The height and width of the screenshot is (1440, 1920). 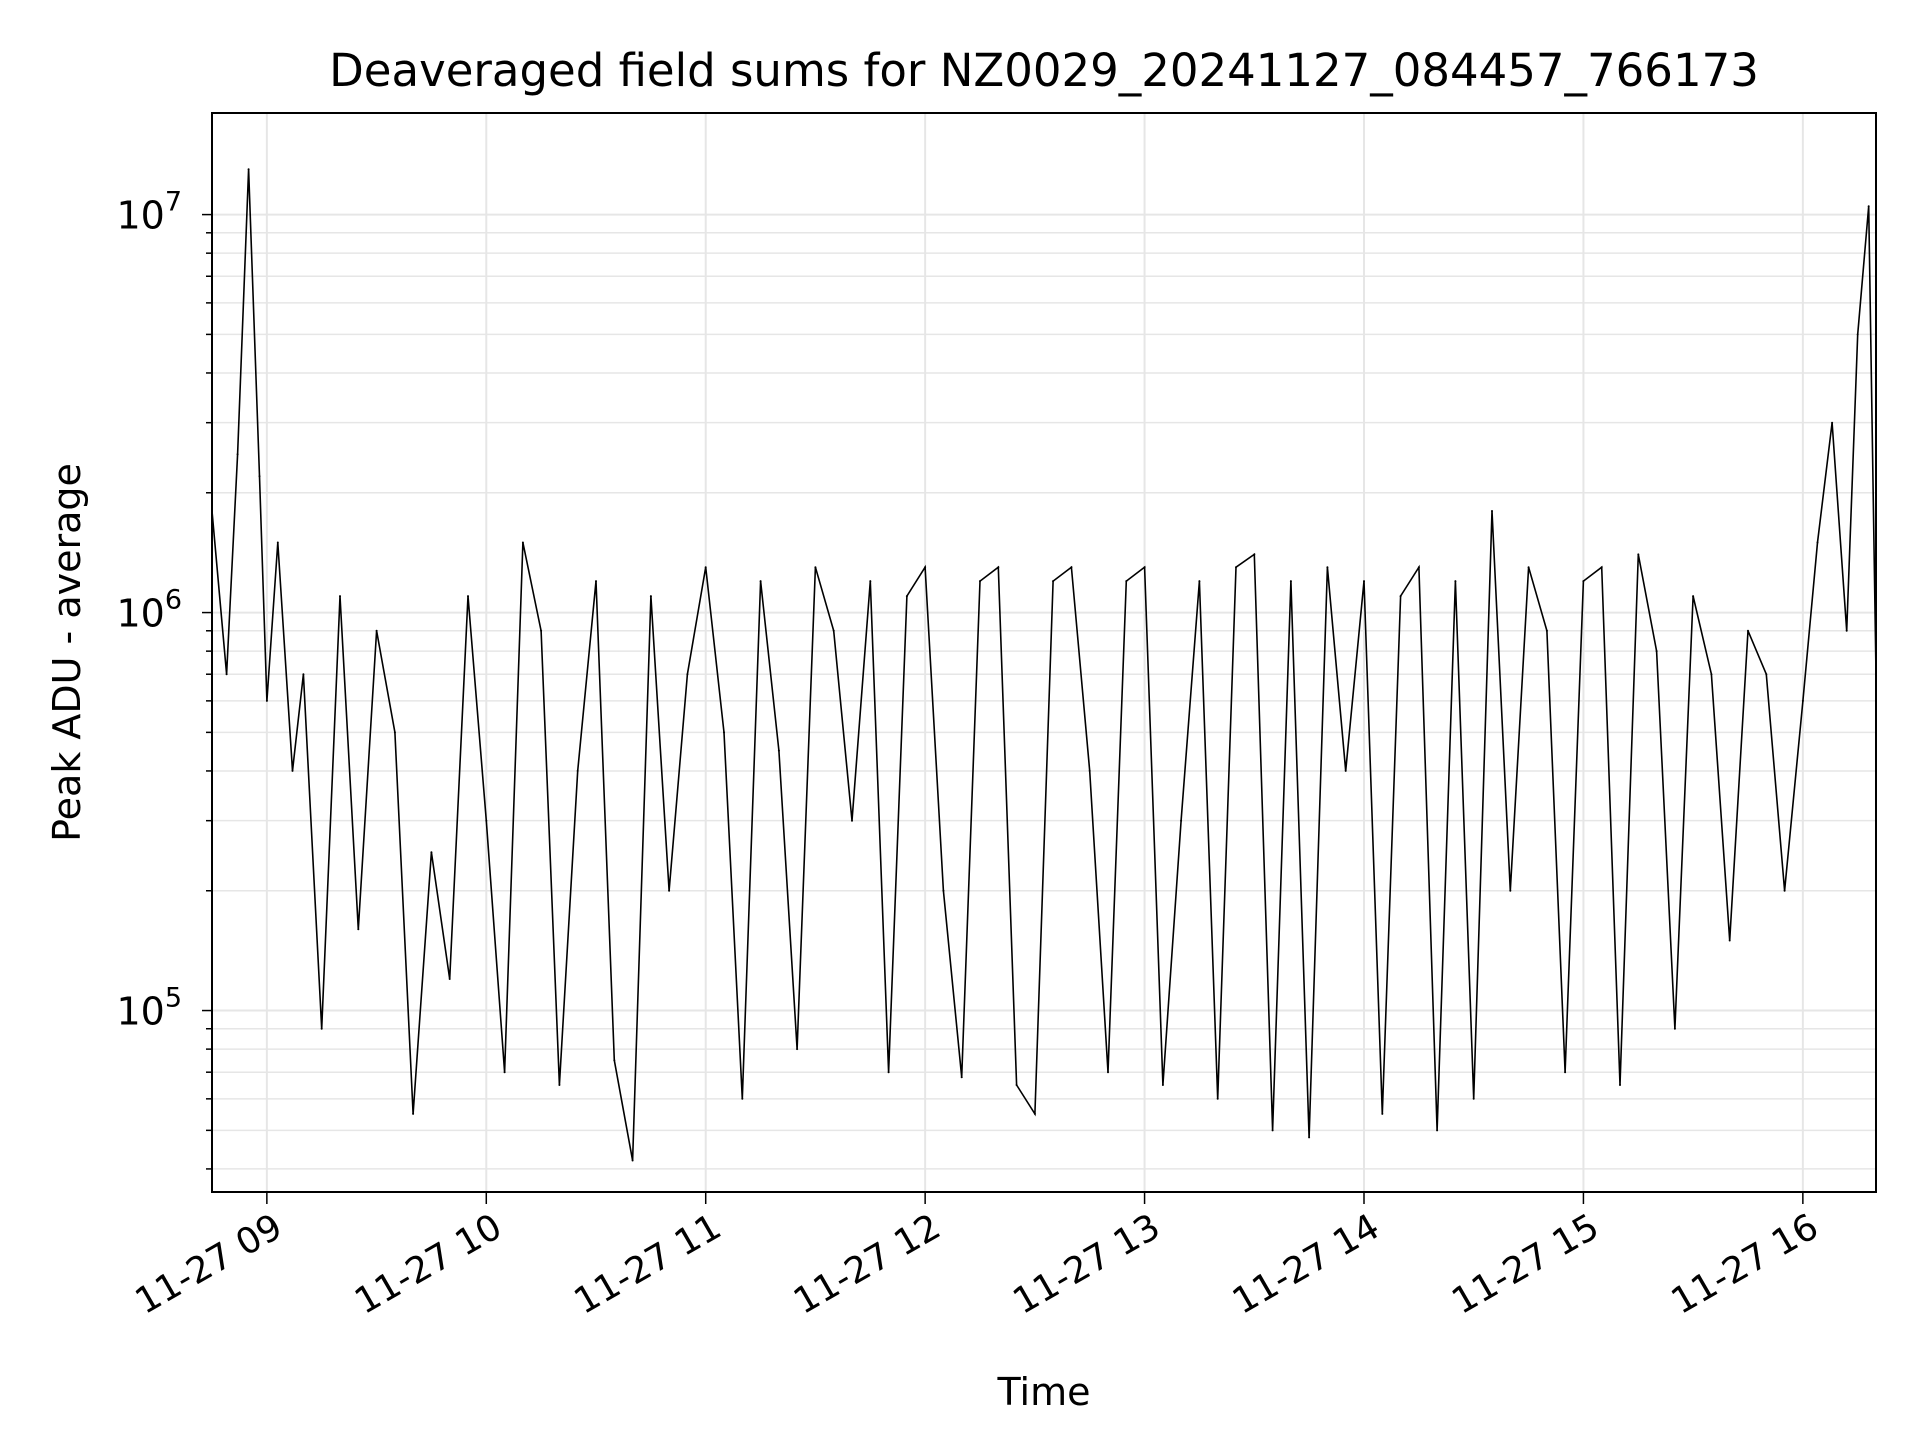 I want to click on y-tick-label: 10⁶, so click(x=149, y=610).